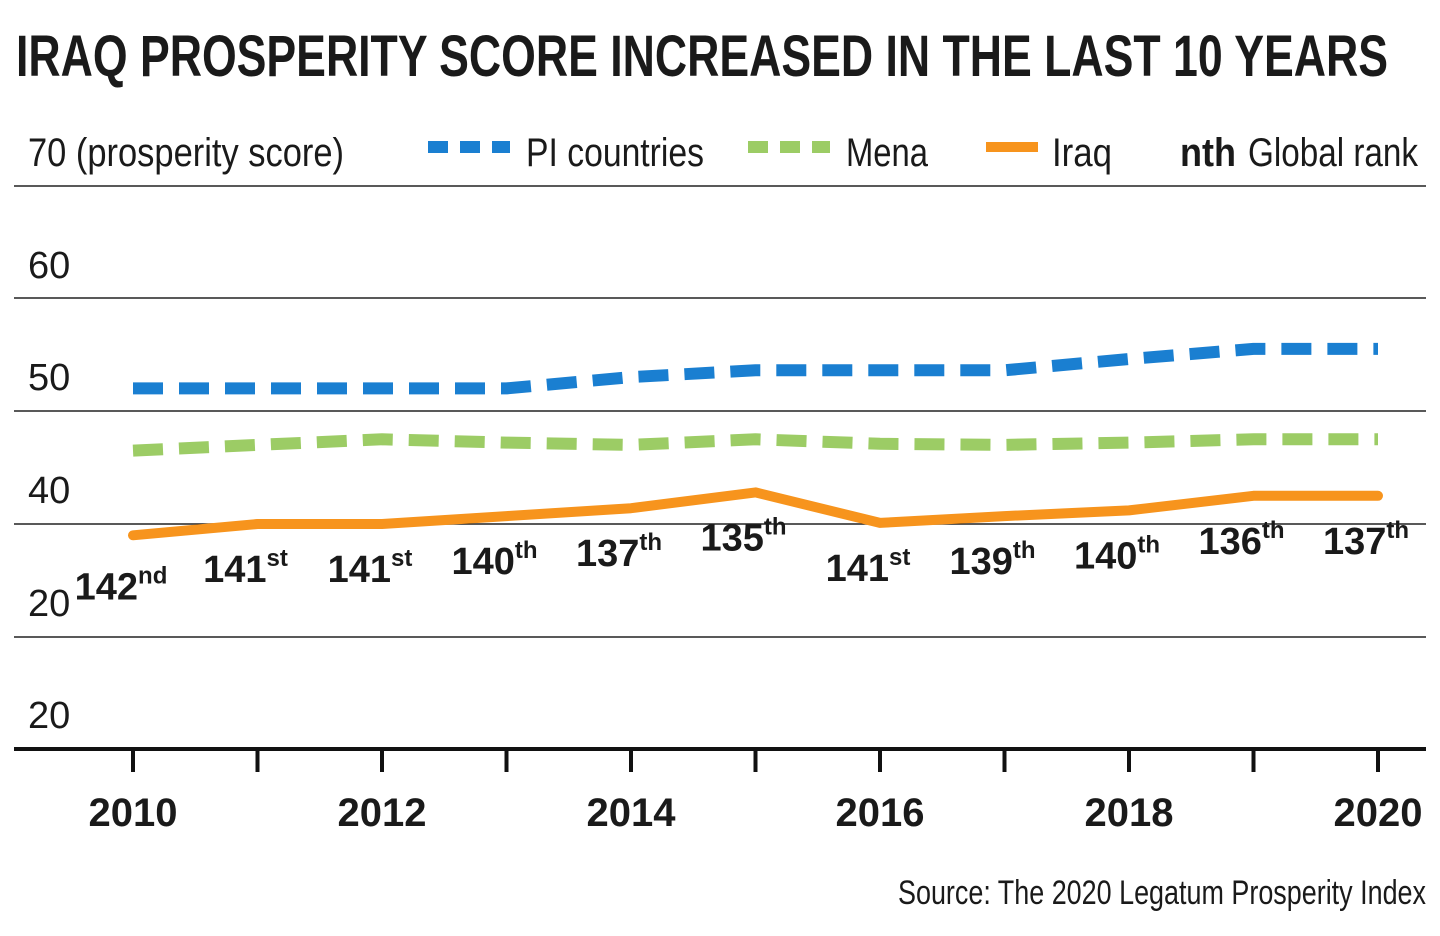  What do you see at coordinates (619, 552) in the screenshot?
I see `rank-label-2014: 137th` at bounding box center [619, 552].